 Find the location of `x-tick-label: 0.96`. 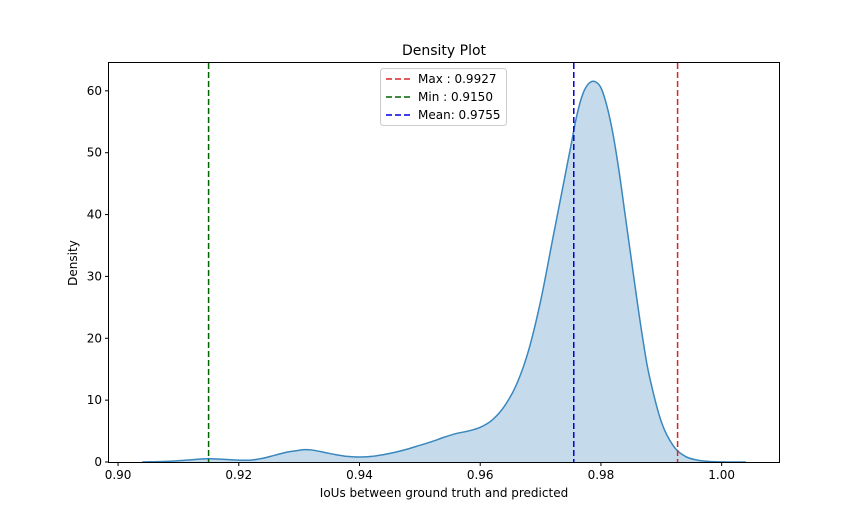

x-tick-label: 0.96 is located at coordinates (480, 475).